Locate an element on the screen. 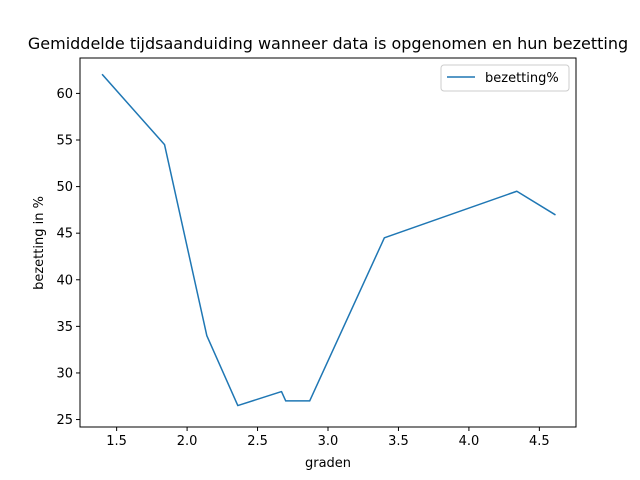 This screenshot has height=480, width=640. x-tick-label: 3.0 is located at coordinates (328, 441).